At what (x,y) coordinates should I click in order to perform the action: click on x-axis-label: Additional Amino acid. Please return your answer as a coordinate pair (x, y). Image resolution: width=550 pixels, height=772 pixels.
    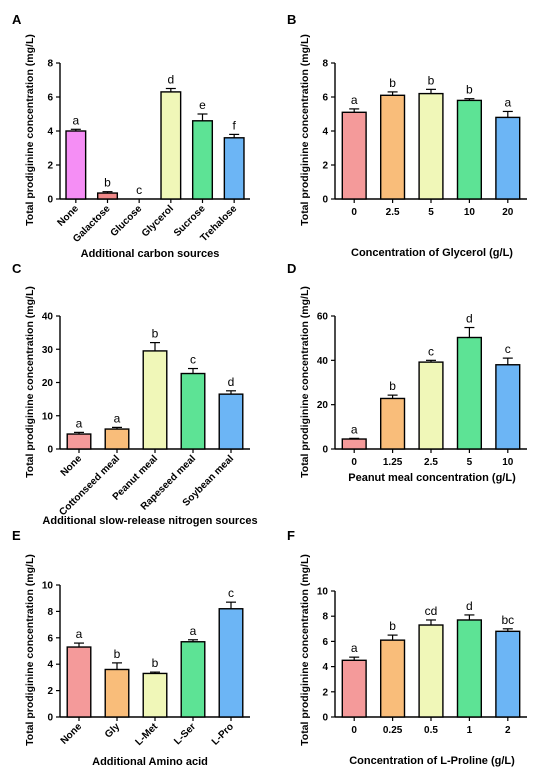
    Looking at the image, I should click on (150, 762).